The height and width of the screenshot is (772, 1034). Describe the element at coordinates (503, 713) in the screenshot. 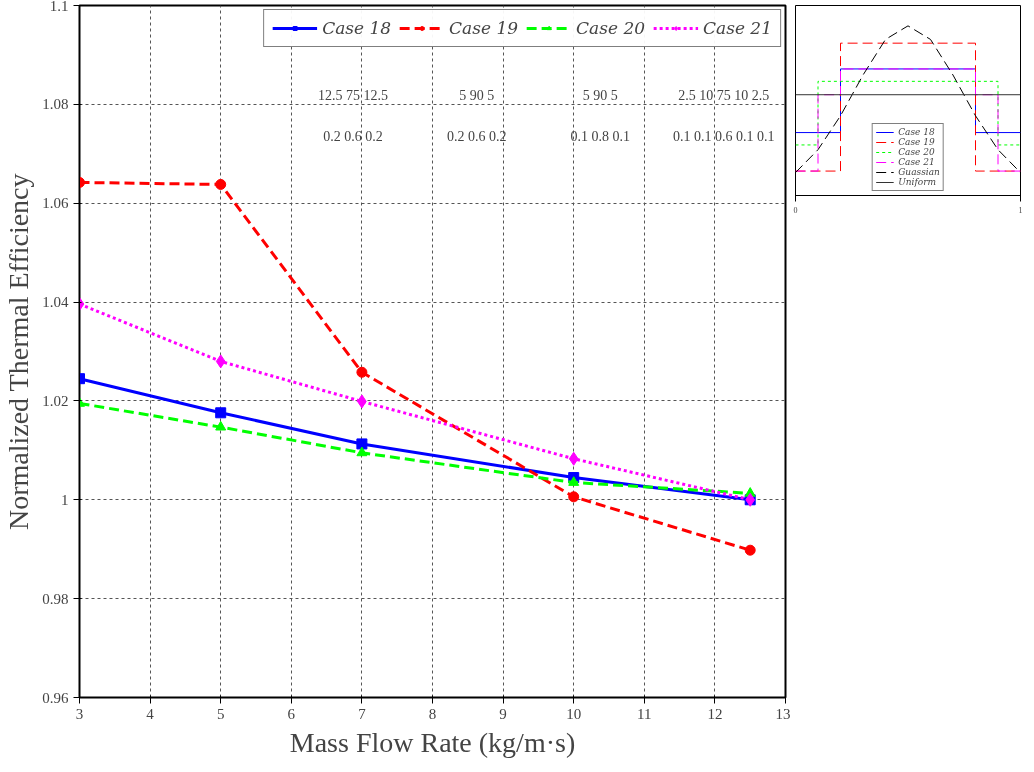

I see `x-tick-label: 9` at that location.